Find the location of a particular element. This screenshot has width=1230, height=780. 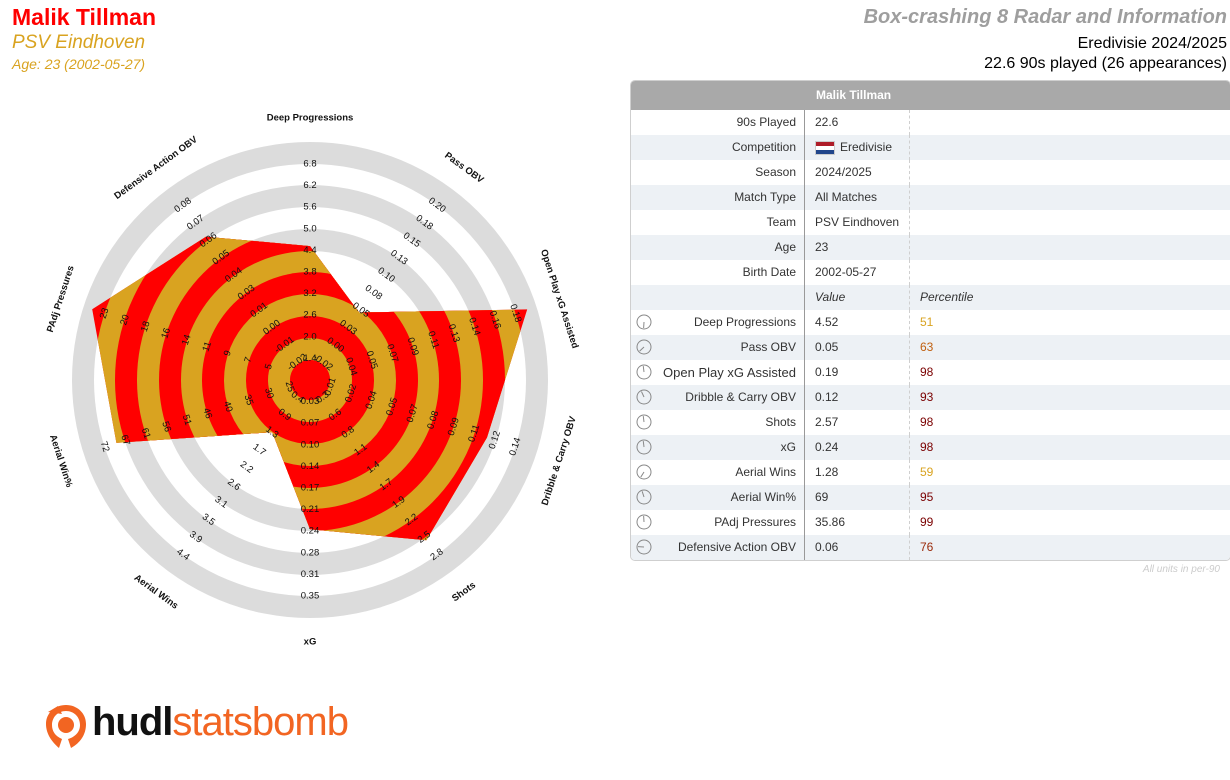

chart-title: Box-crashing 8 Radar and Information is located at coordinates (1045, 17).